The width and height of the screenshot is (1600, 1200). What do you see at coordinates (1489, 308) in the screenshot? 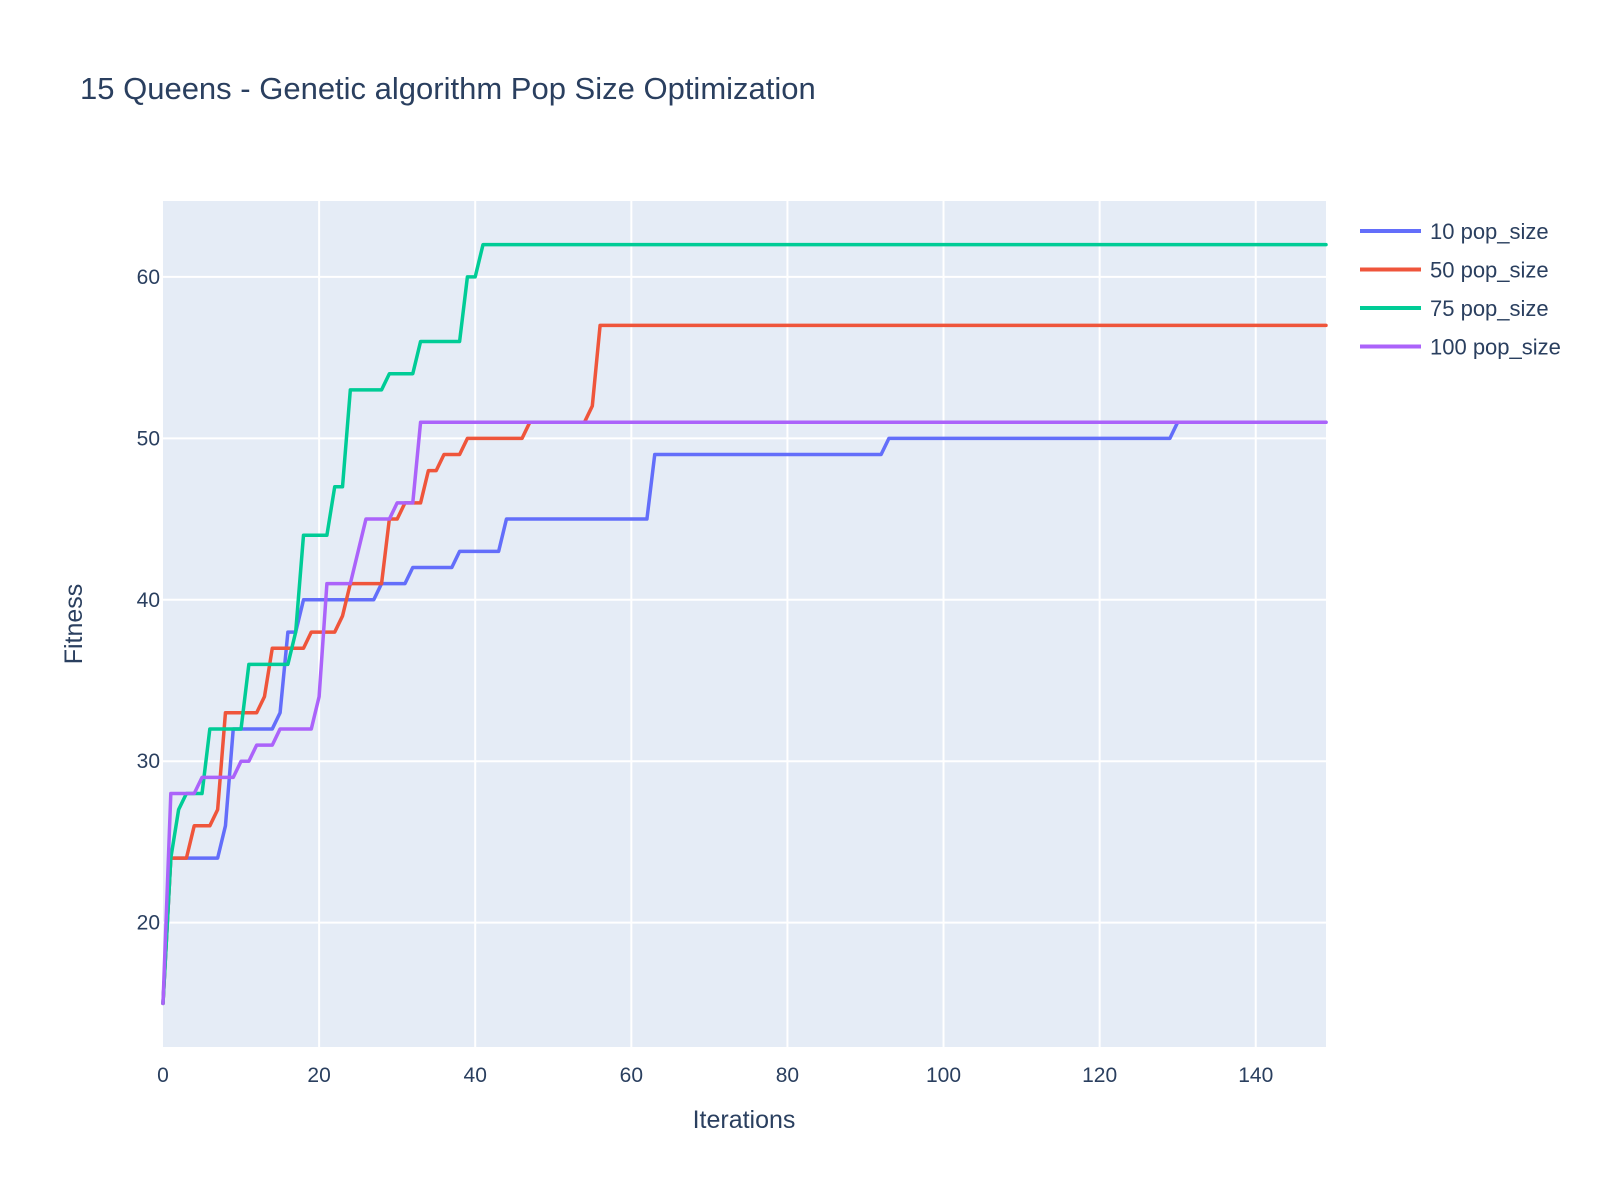
I see `legend-label: 75 pop_size` at bounding box center [1489, 308].